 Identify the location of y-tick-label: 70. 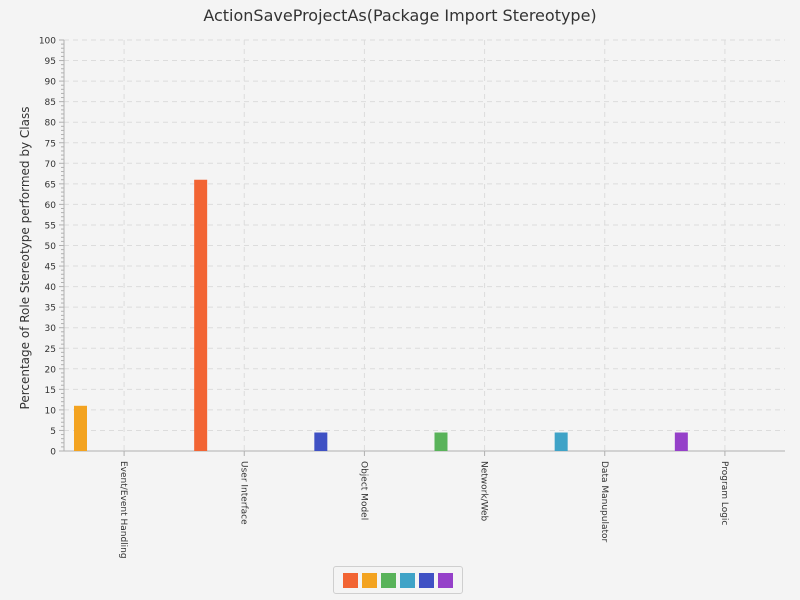
(51, 165).